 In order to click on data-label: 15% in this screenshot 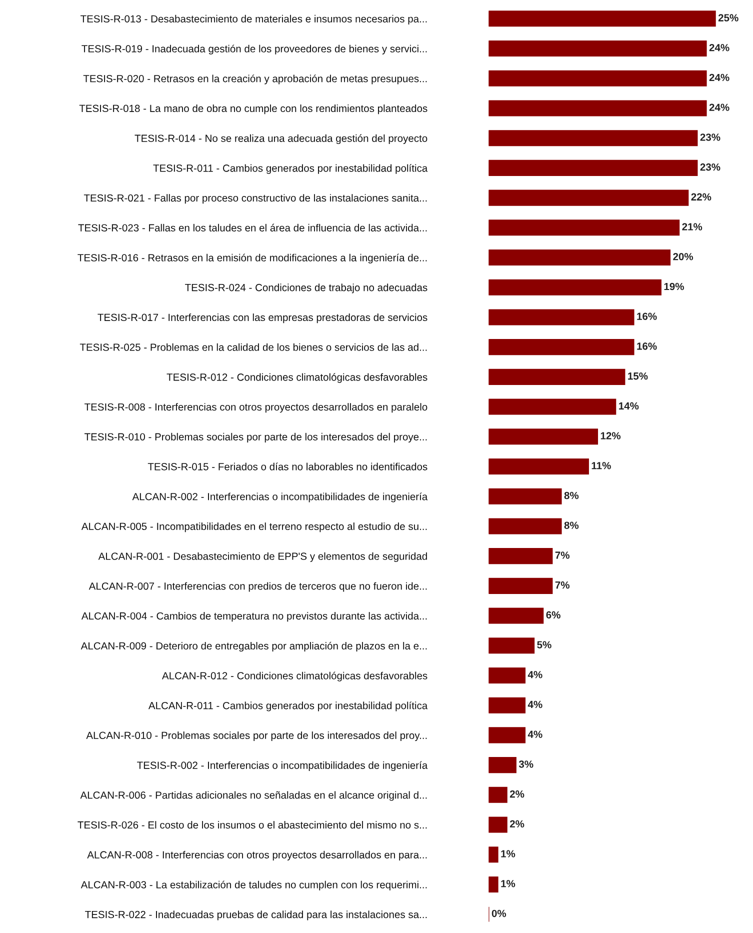, I will do `click(638, 376)`.